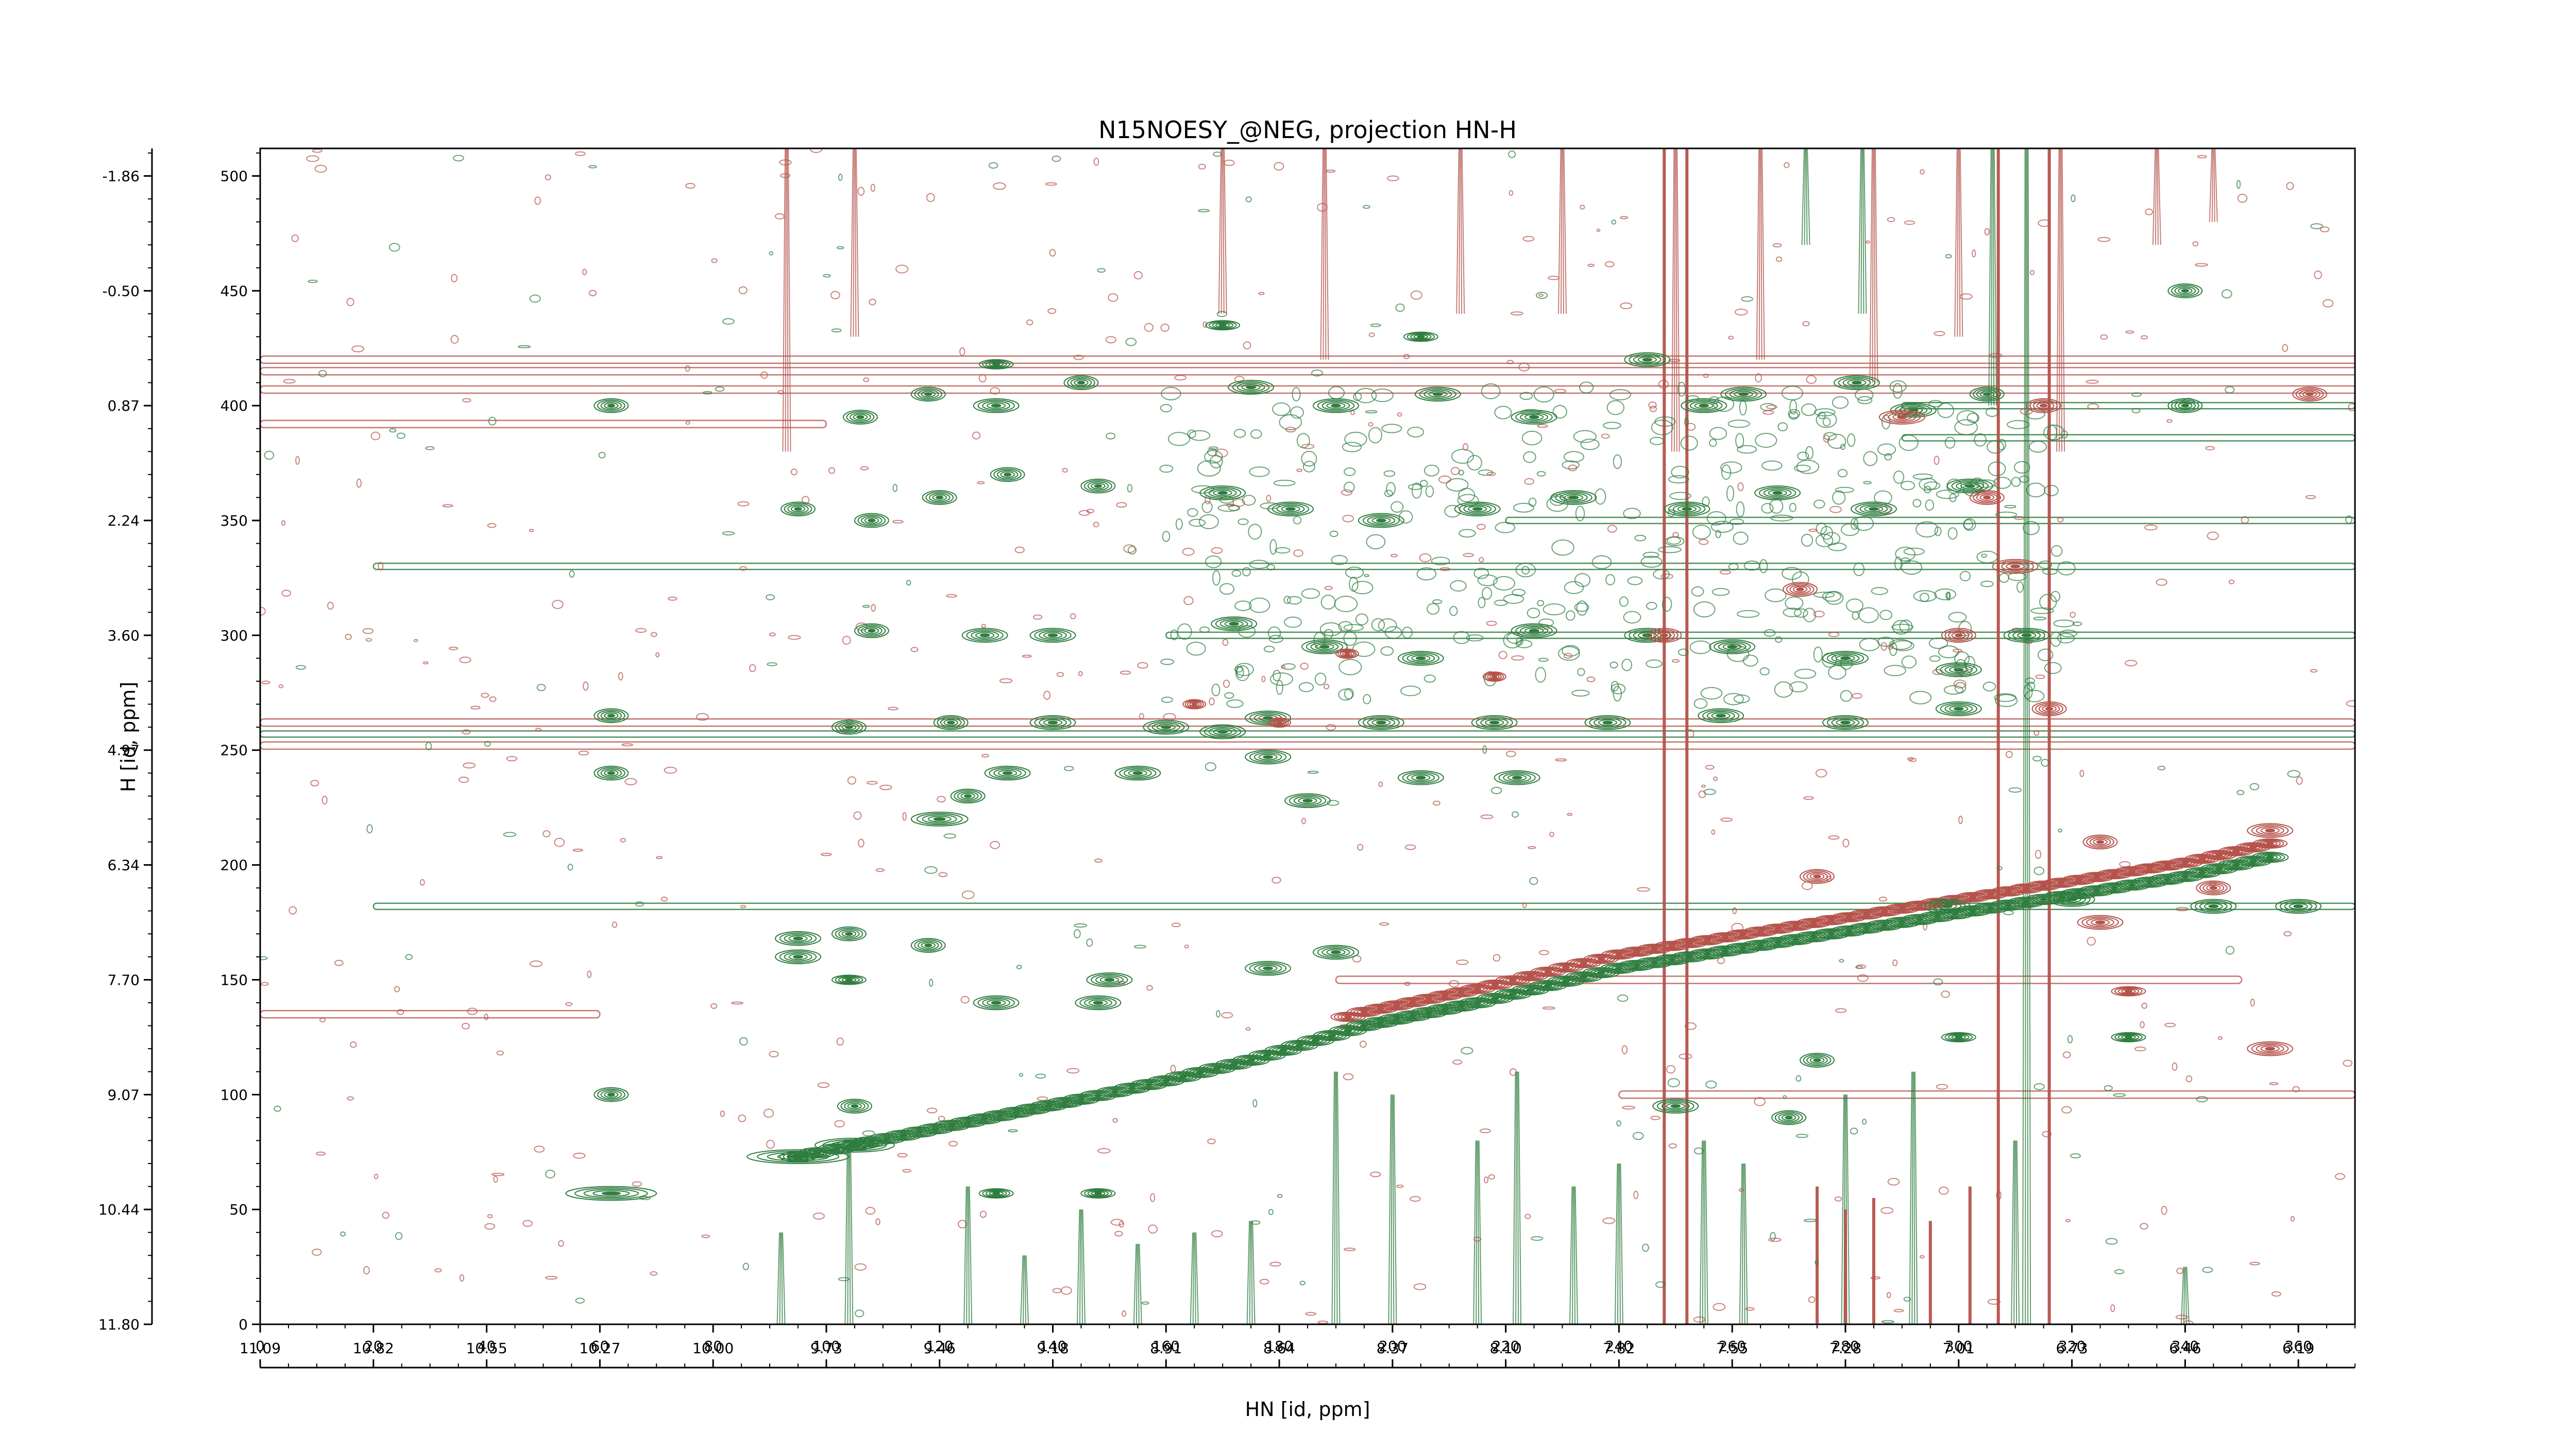 This screenshot has width=2576, height=1449. What do you see at coordinates (1619, 1348) in the screenshot?
I see `x-ppm-tick-label: 7.82` at bounding box center [1619, 1348].